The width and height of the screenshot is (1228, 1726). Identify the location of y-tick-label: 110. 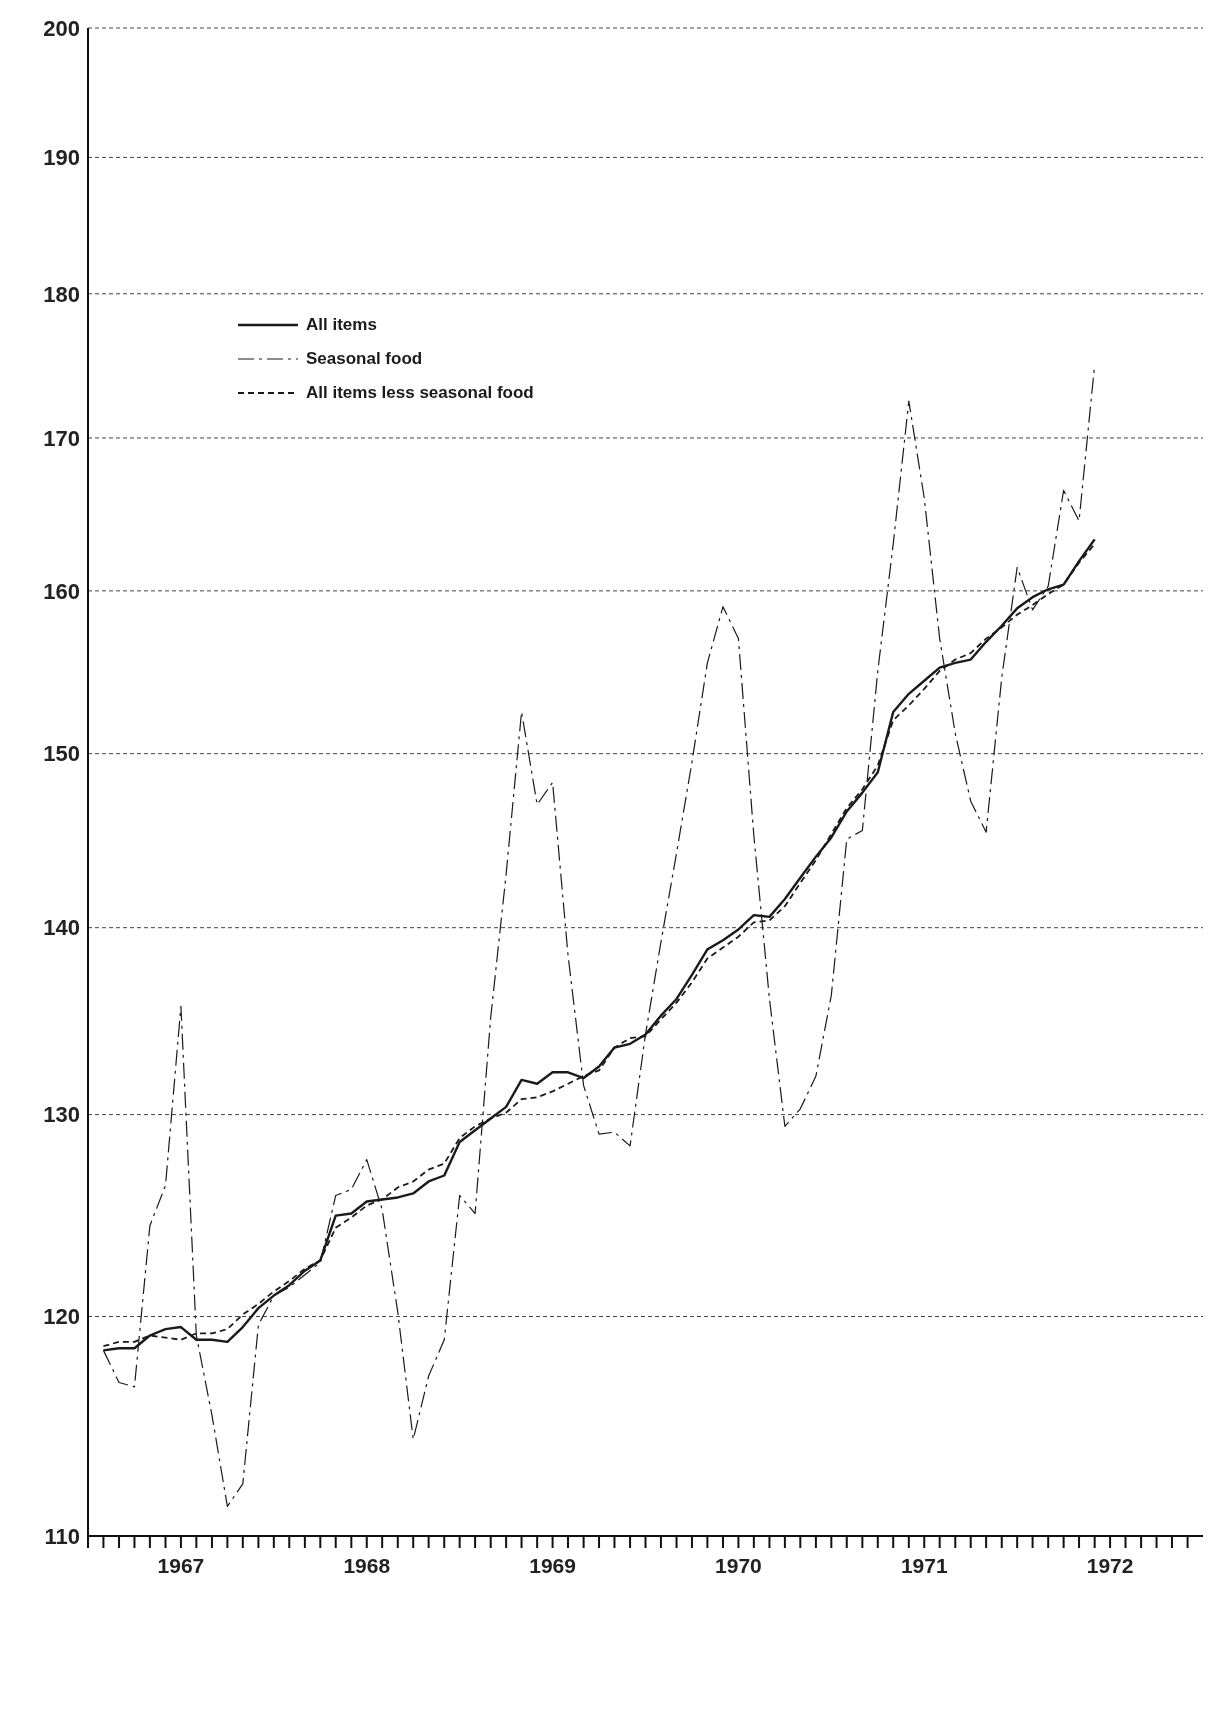
(62, 1536).